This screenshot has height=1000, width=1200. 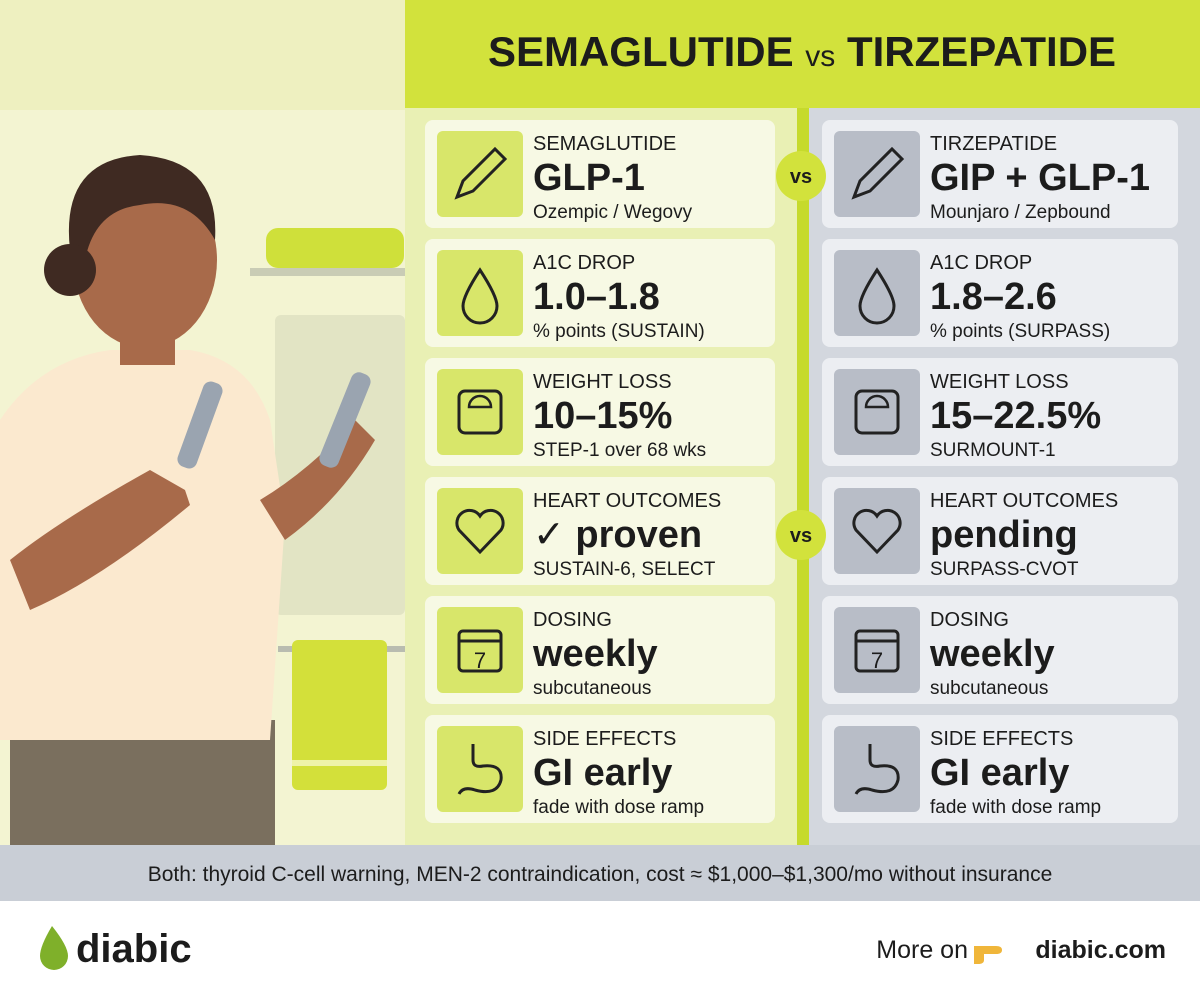 I want to click on row-value: 10–15%, so click(x=602, y=416).